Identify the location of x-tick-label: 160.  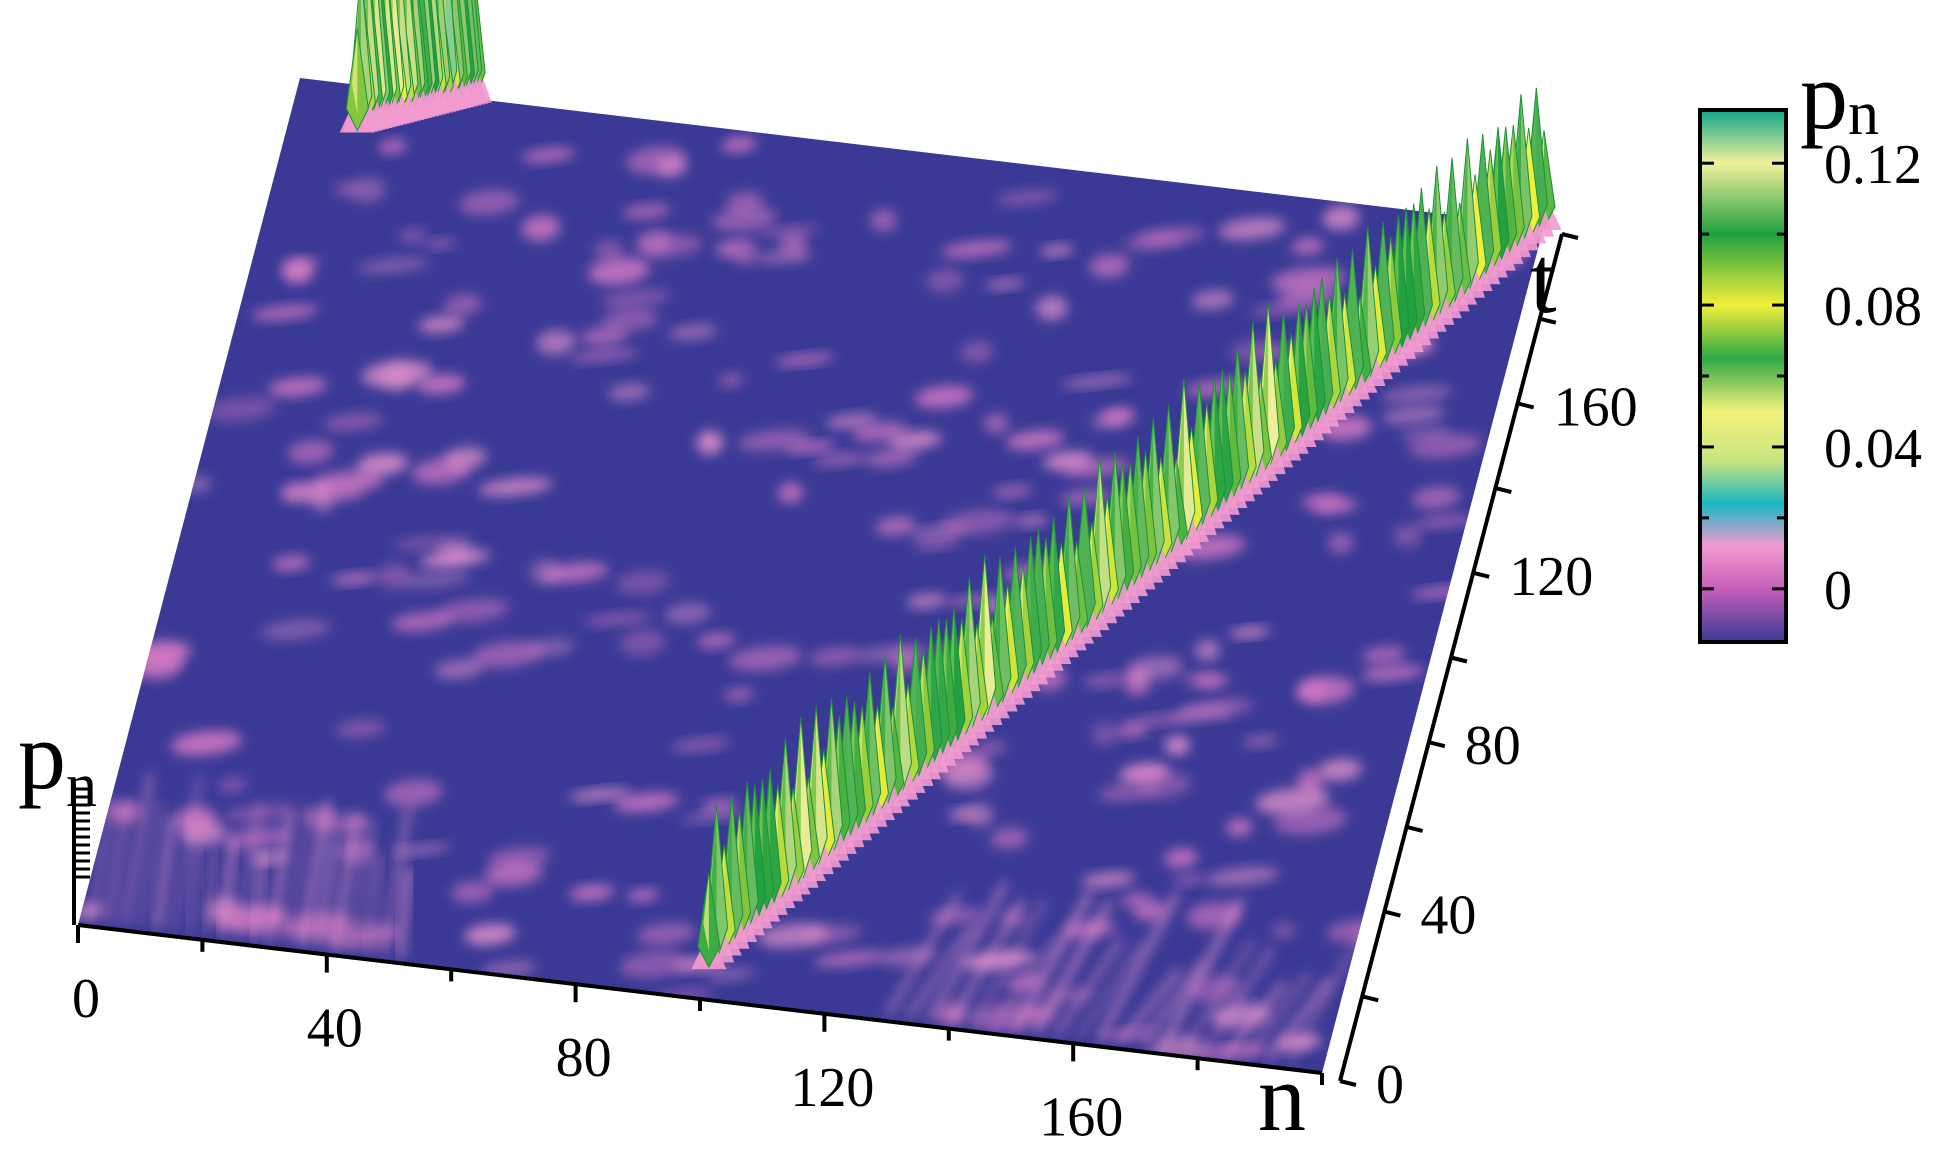
(1081, 1117).